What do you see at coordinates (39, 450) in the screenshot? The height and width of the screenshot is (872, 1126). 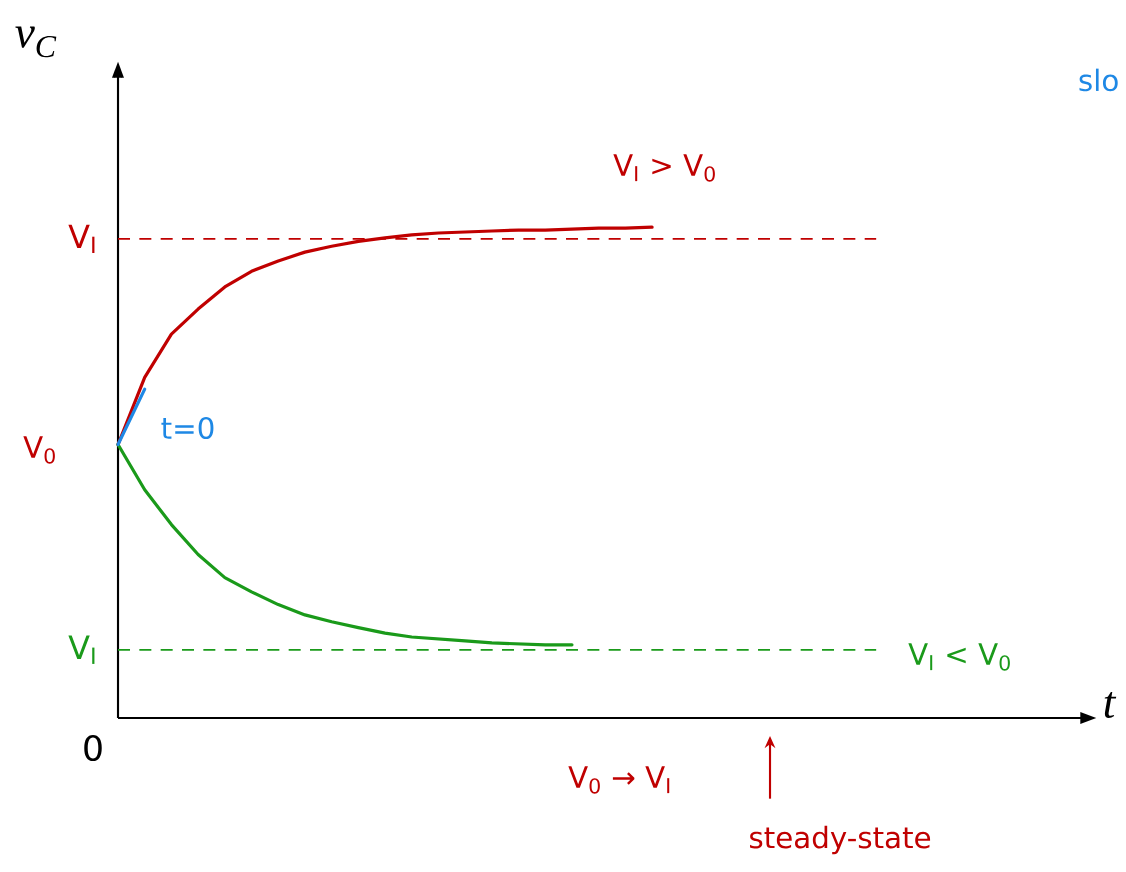 I see `text: V$_{0}$` at bounding box center [39, 450].